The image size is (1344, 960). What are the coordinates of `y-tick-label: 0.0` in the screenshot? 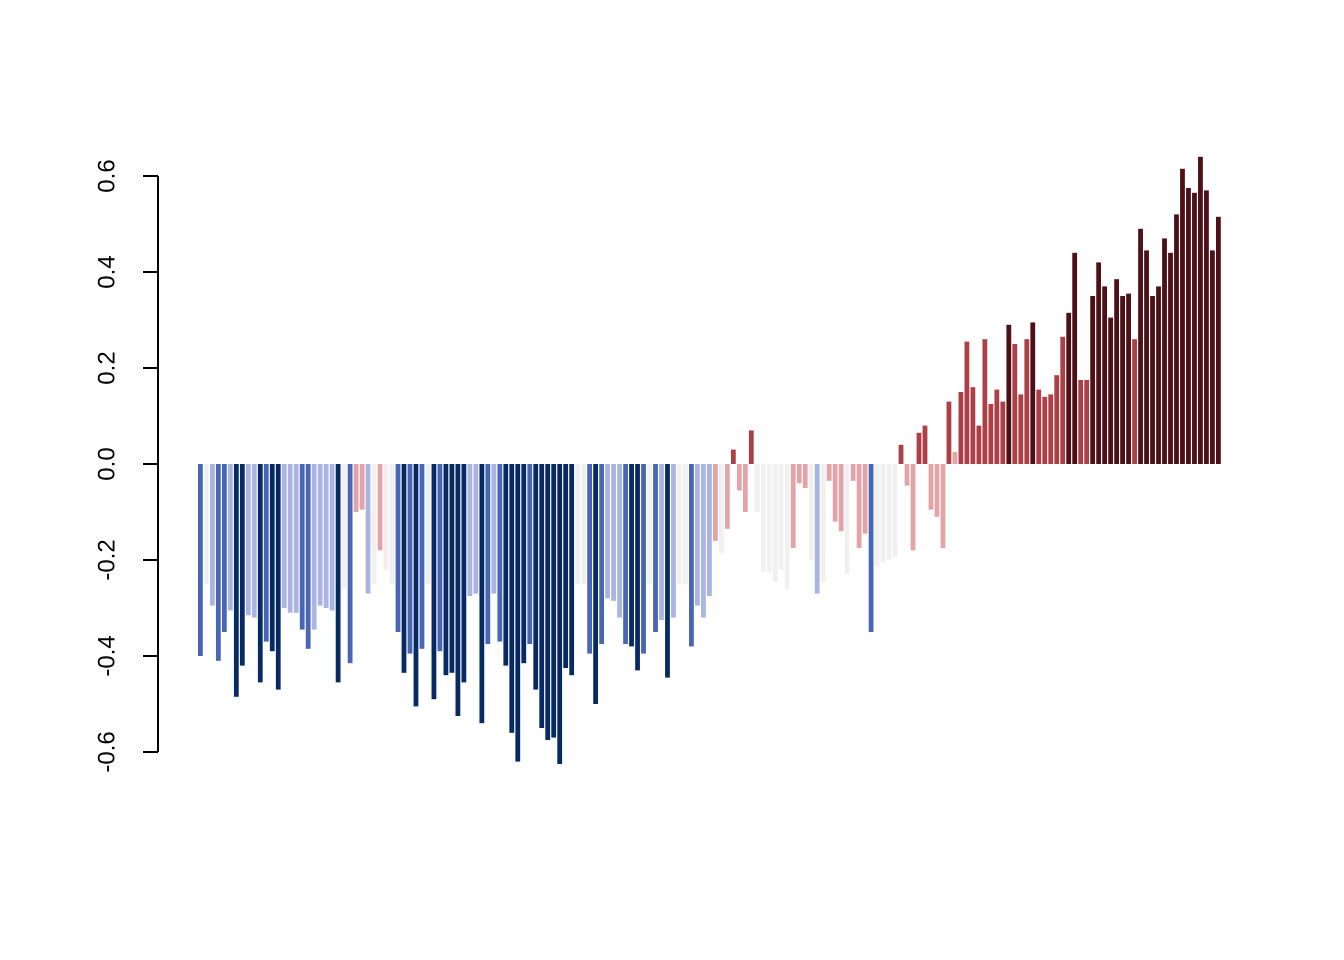 It's located at (106, 463).